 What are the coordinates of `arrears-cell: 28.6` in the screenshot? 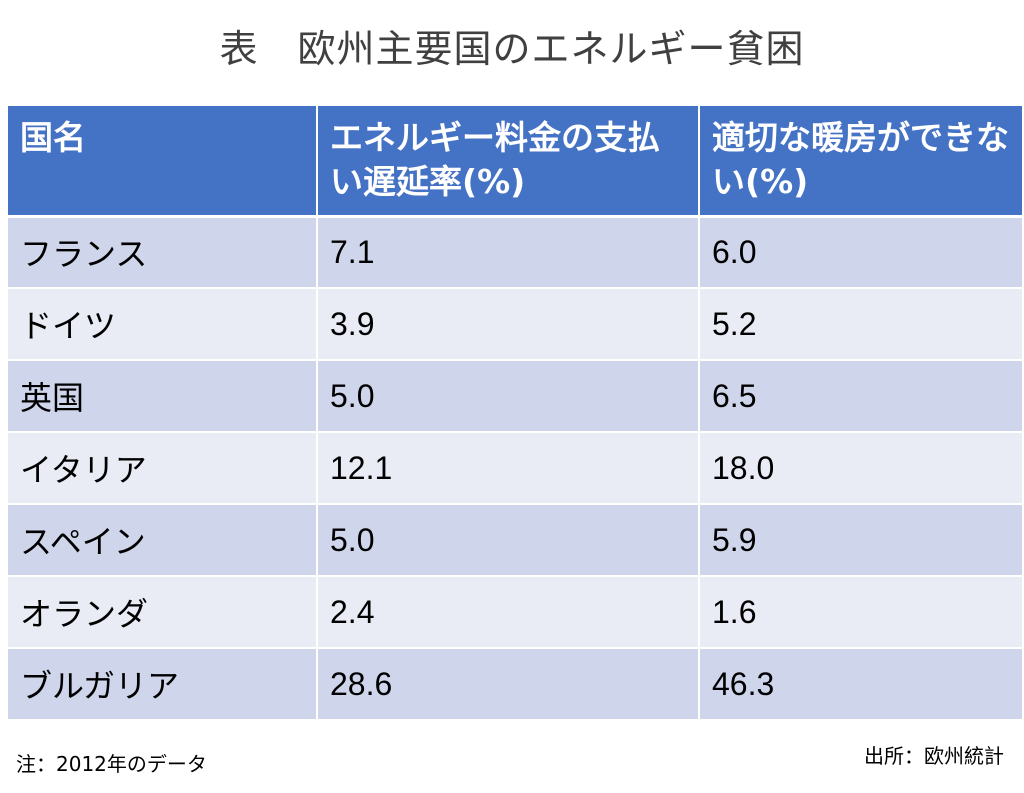 It's located at (508, 684).